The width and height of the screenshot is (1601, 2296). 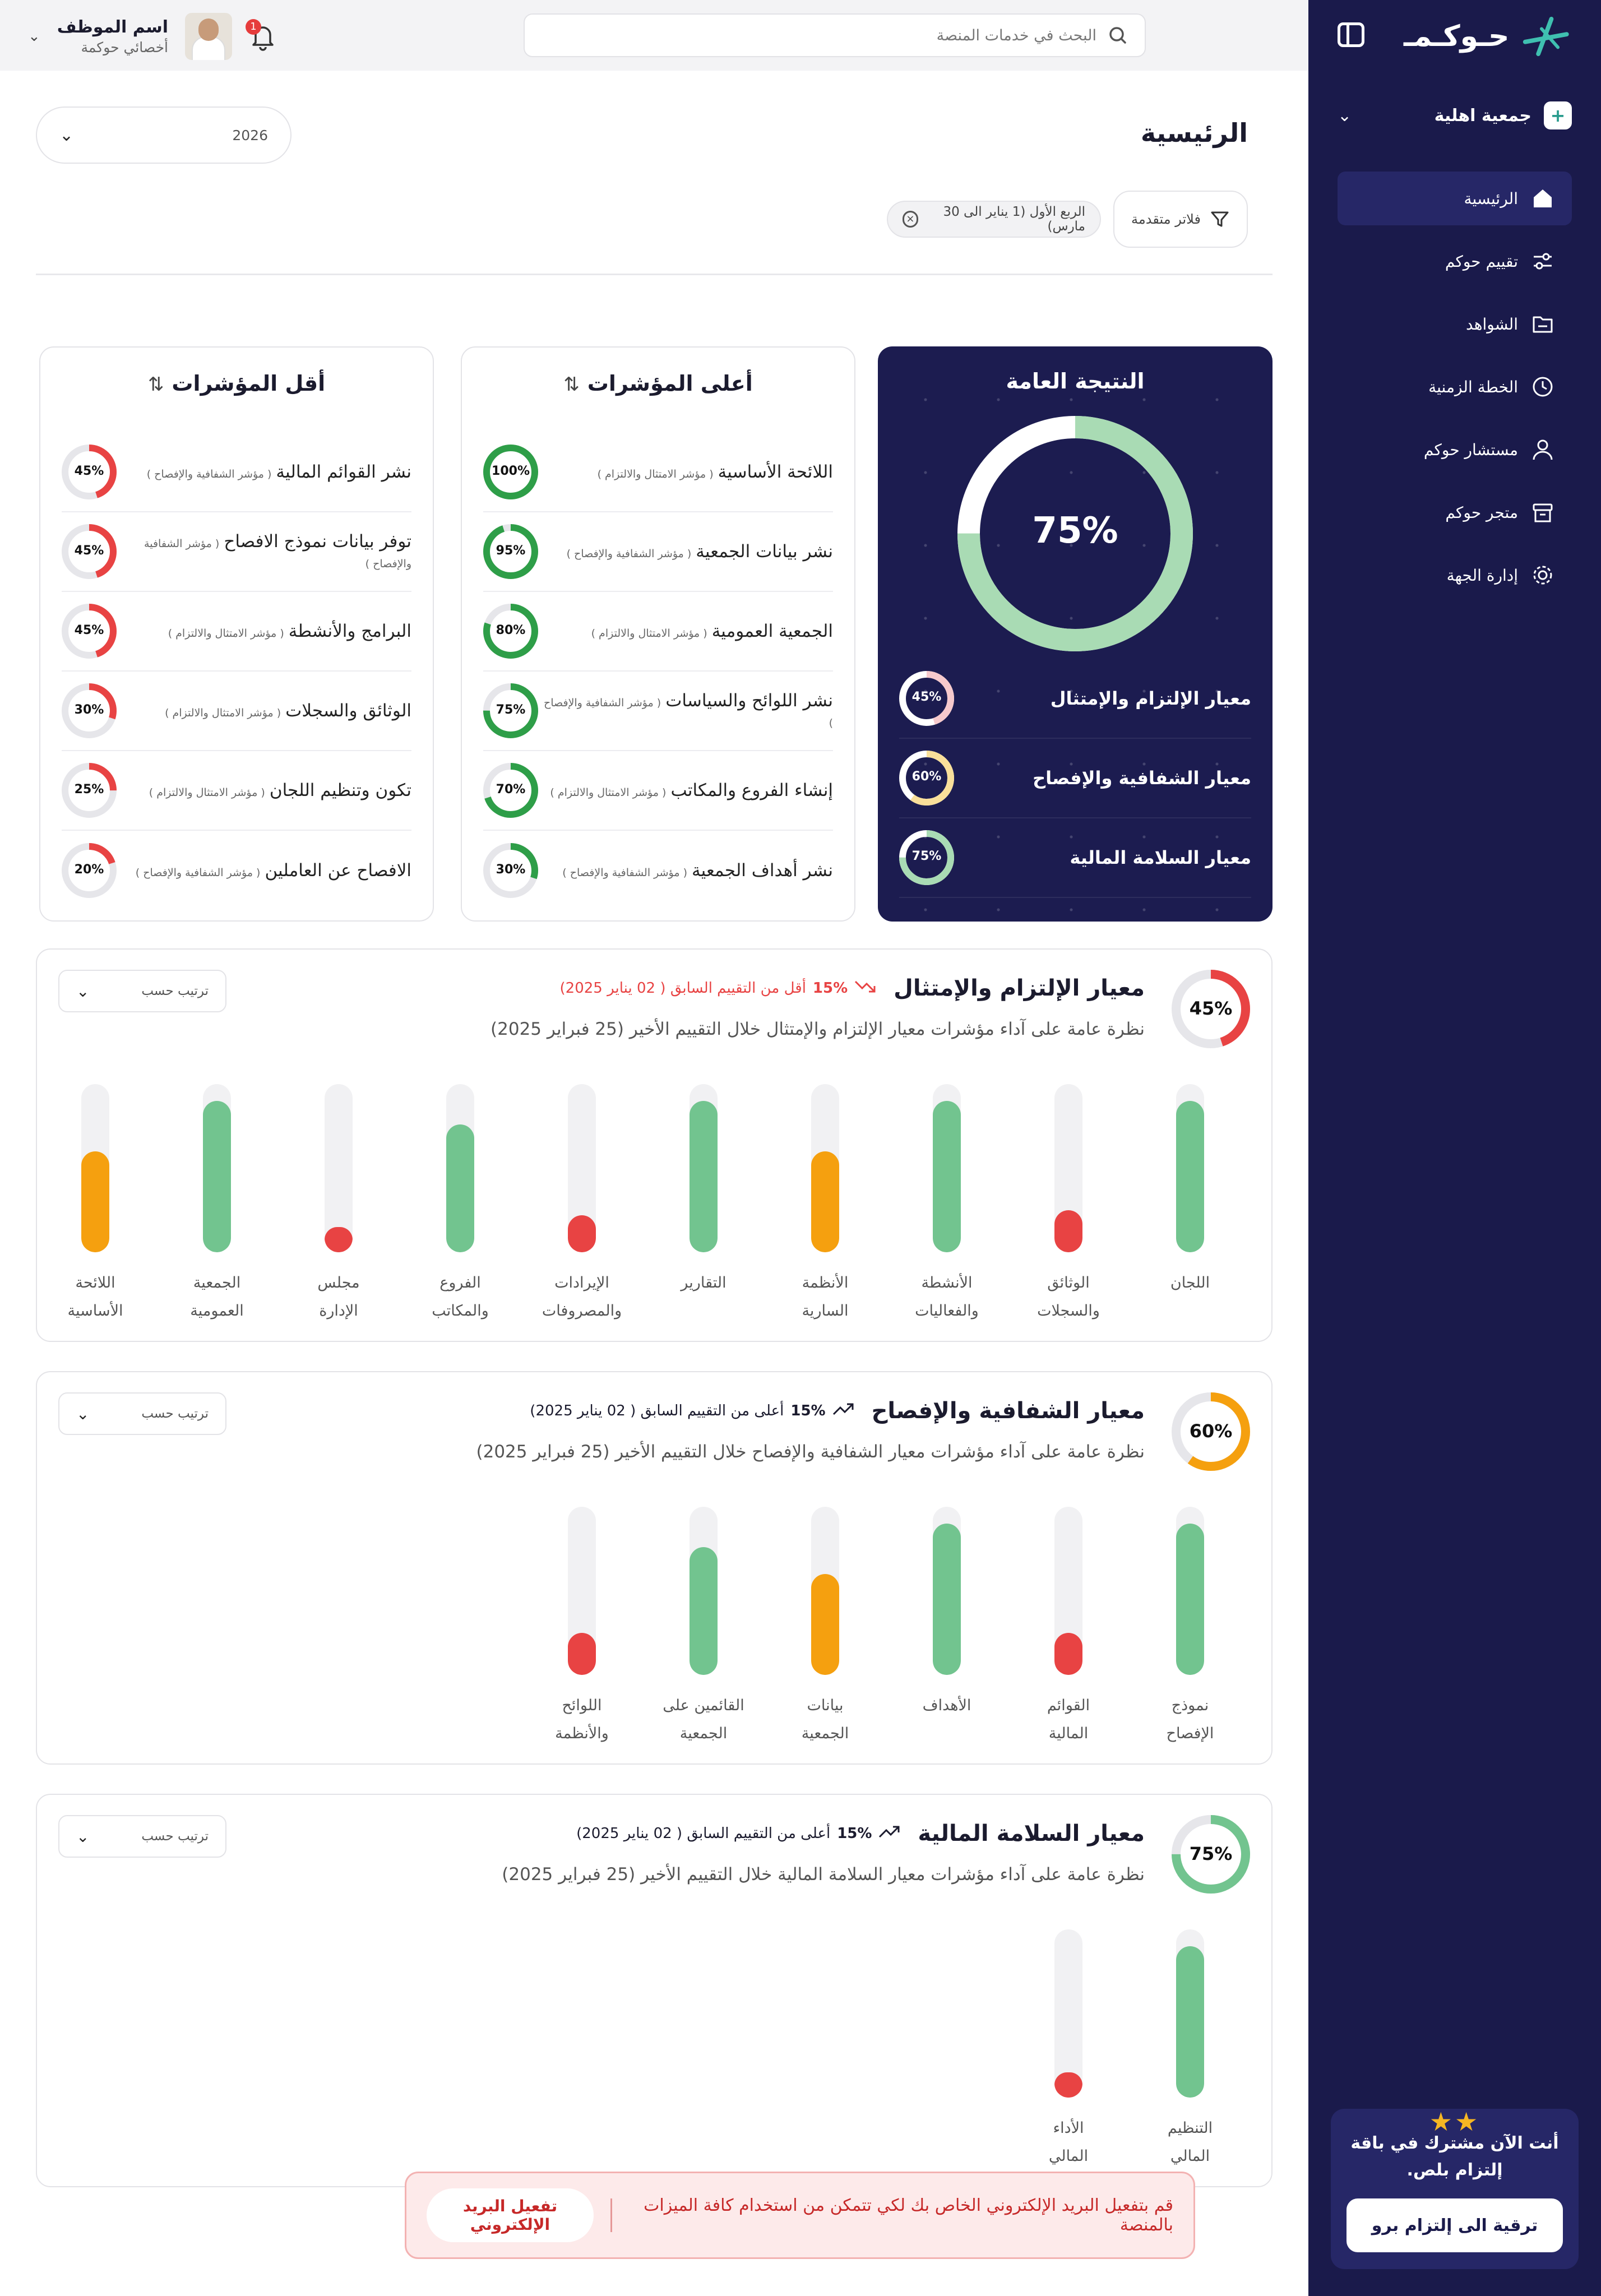 What do you see at coordinates (776, 472) in the screenshot?
I see `indicator-label: اللائحة الأساسية` at bounding box center [776, 472].